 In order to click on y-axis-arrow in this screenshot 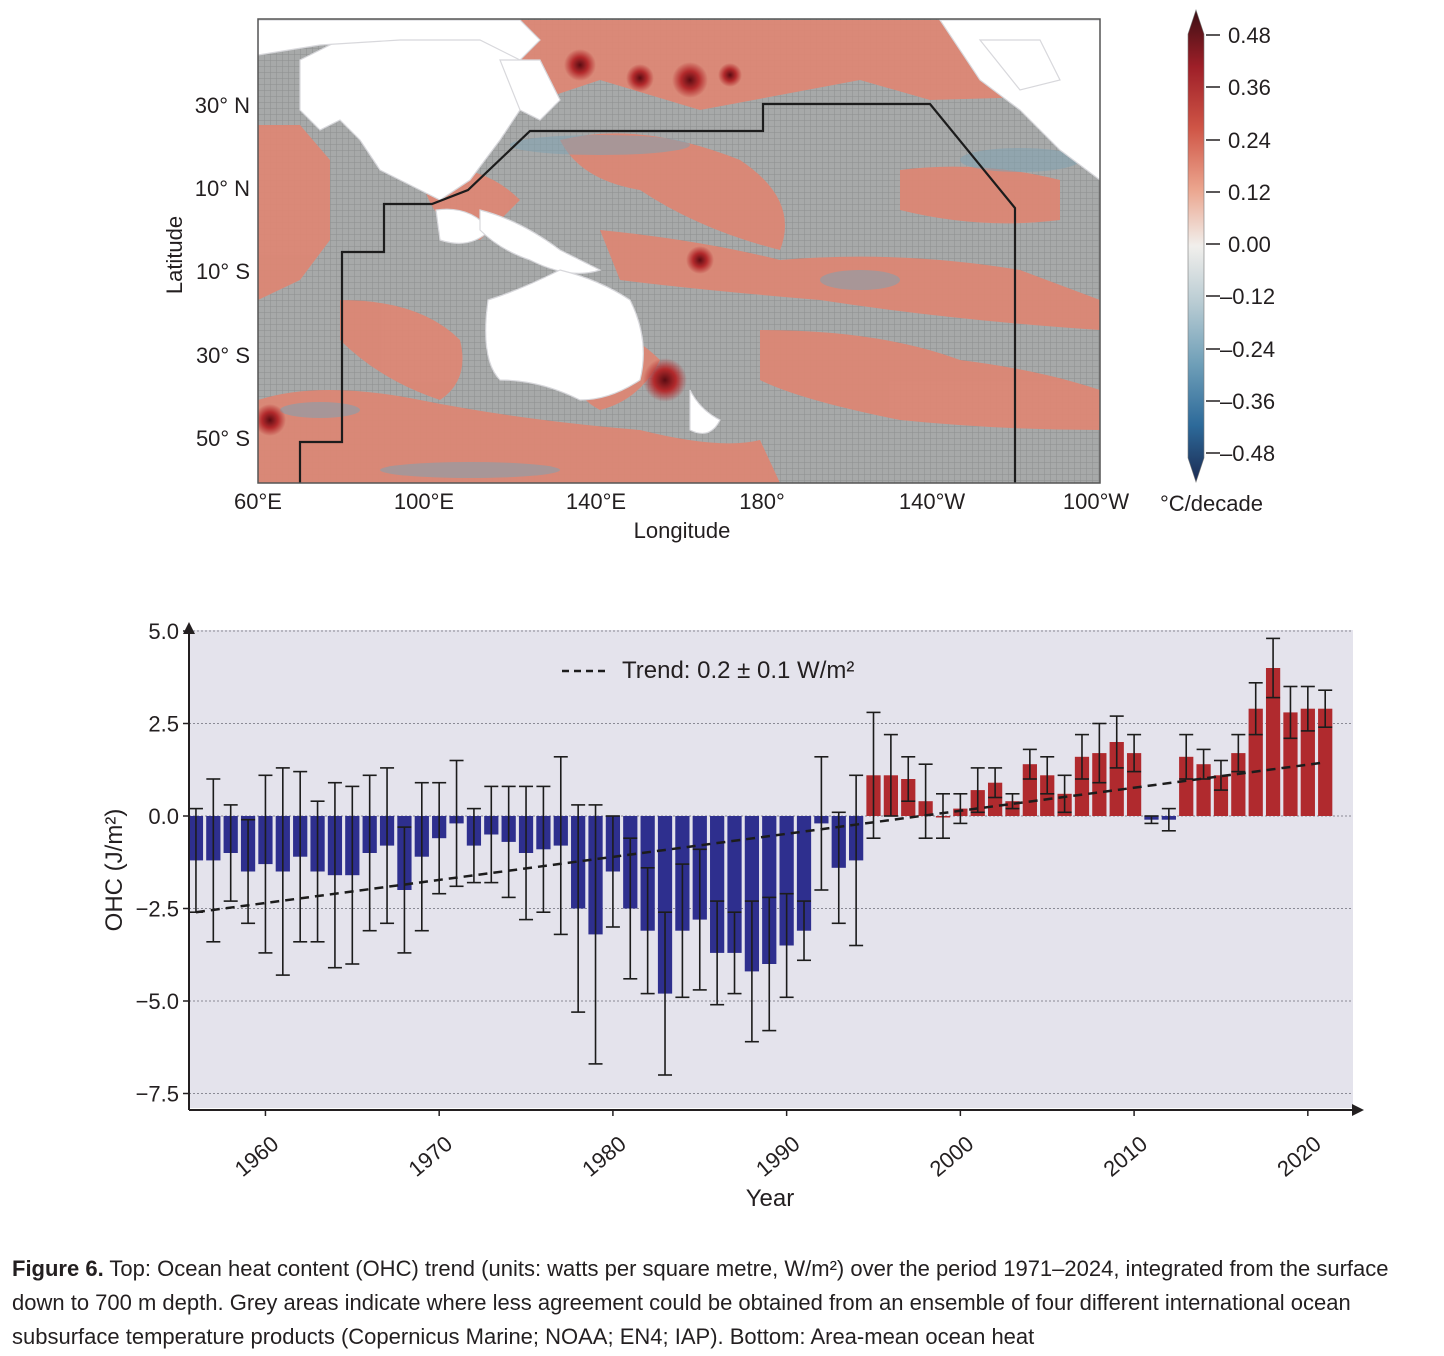, I will do `click(189, 628)`.